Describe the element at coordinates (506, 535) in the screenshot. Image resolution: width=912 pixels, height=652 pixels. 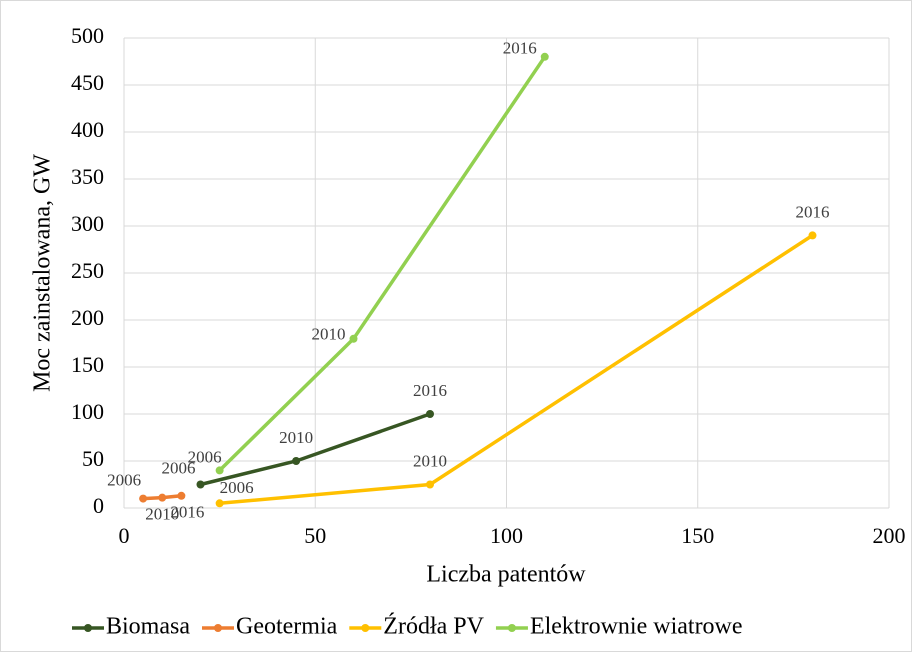
I see `x-tick-label: 100` at that location.